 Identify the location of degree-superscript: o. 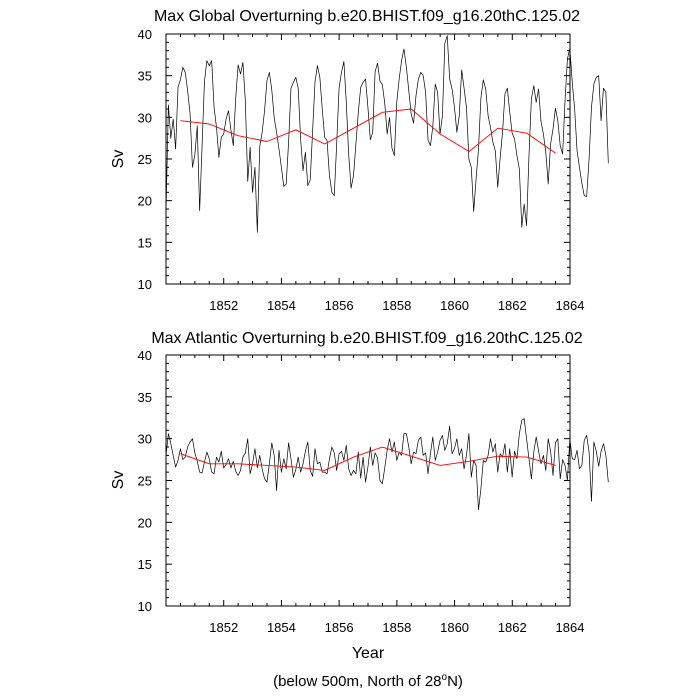
(445, 677).